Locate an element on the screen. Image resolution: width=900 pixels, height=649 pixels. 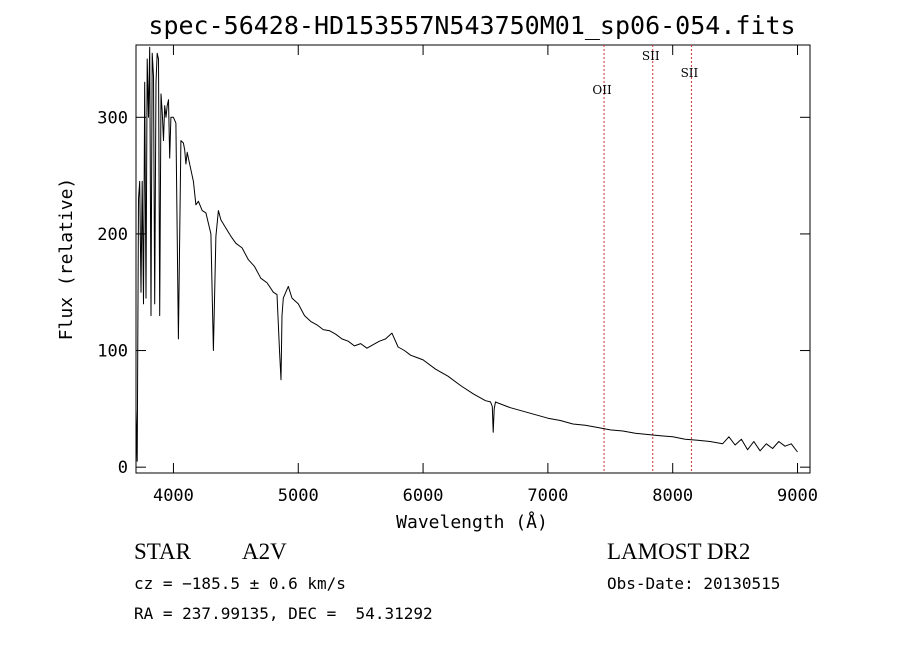
y-tick-label: 100 is located at coordinates (112, 352).